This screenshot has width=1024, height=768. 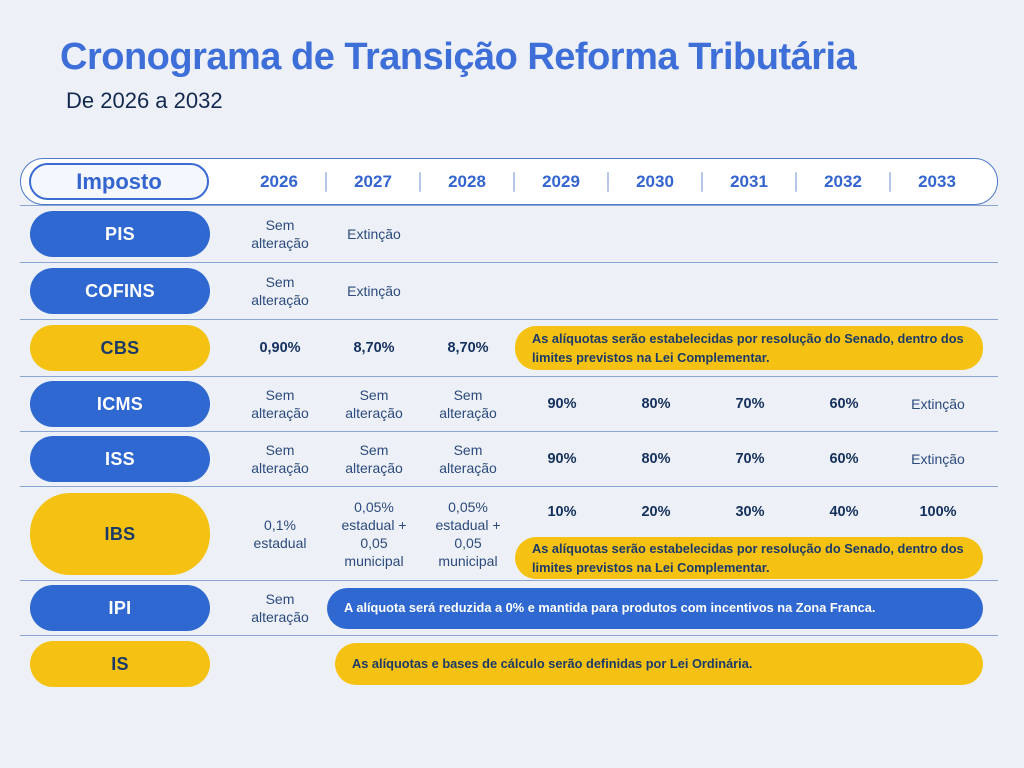 I want to click on cell-ibs-2028: 0,05% estadual + 0,05 municipal, so click(x=468, y=534).